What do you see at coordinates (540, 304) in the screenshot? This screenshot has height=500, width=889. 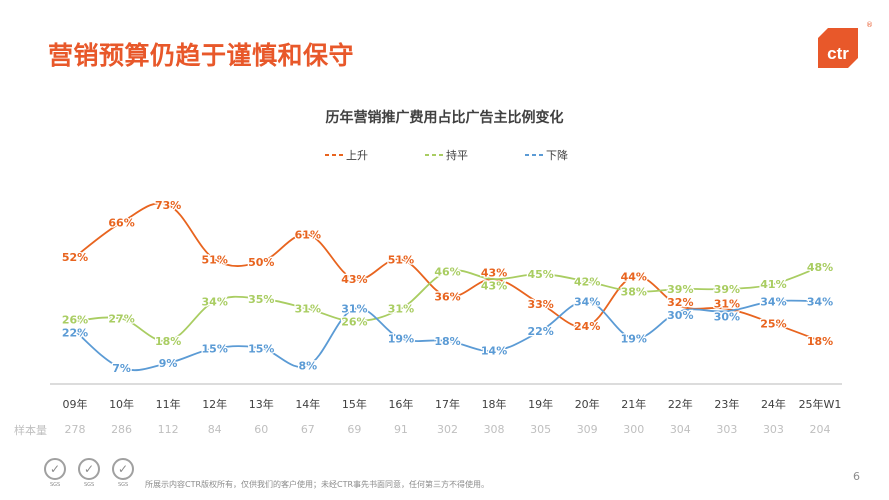 I see `data-label-up: 33%` at bounding box center [540, 304].